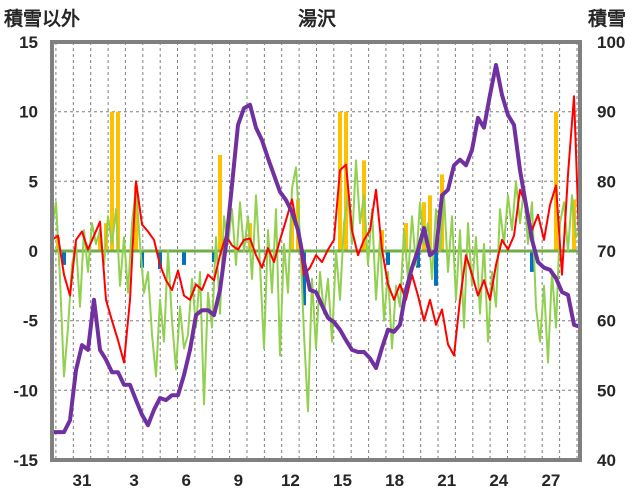 The height and width of the screenshot is (501, 636). Describe the element at coordinates (611, 42) in the screenshot. I see `right-tick-label: 100` at that location.